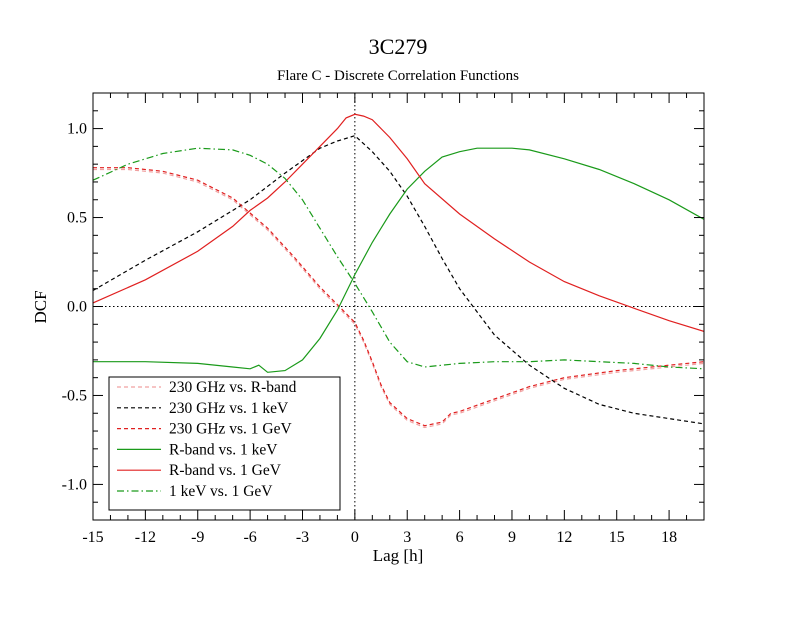 This screenshot has width=792, height=617. I want to click on x-tick-label: 0, so click(355, 537).